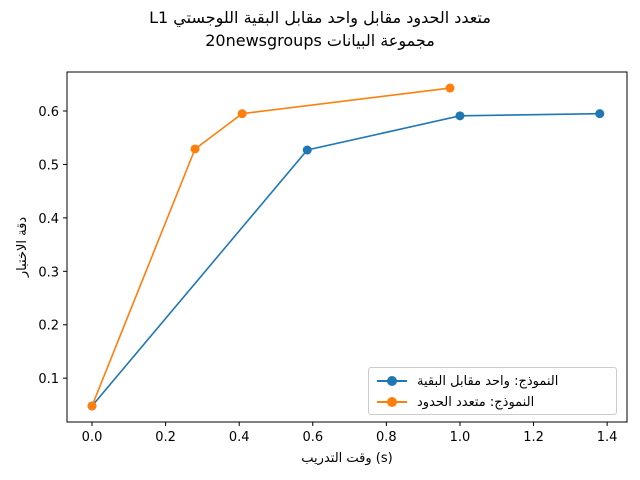 The height and width of the screenshot is (480, 640). What do you see at coordinates (165, 437) in the screenshot?
I see `x-tick-label: 0.2` at bounding box center [165, 437].